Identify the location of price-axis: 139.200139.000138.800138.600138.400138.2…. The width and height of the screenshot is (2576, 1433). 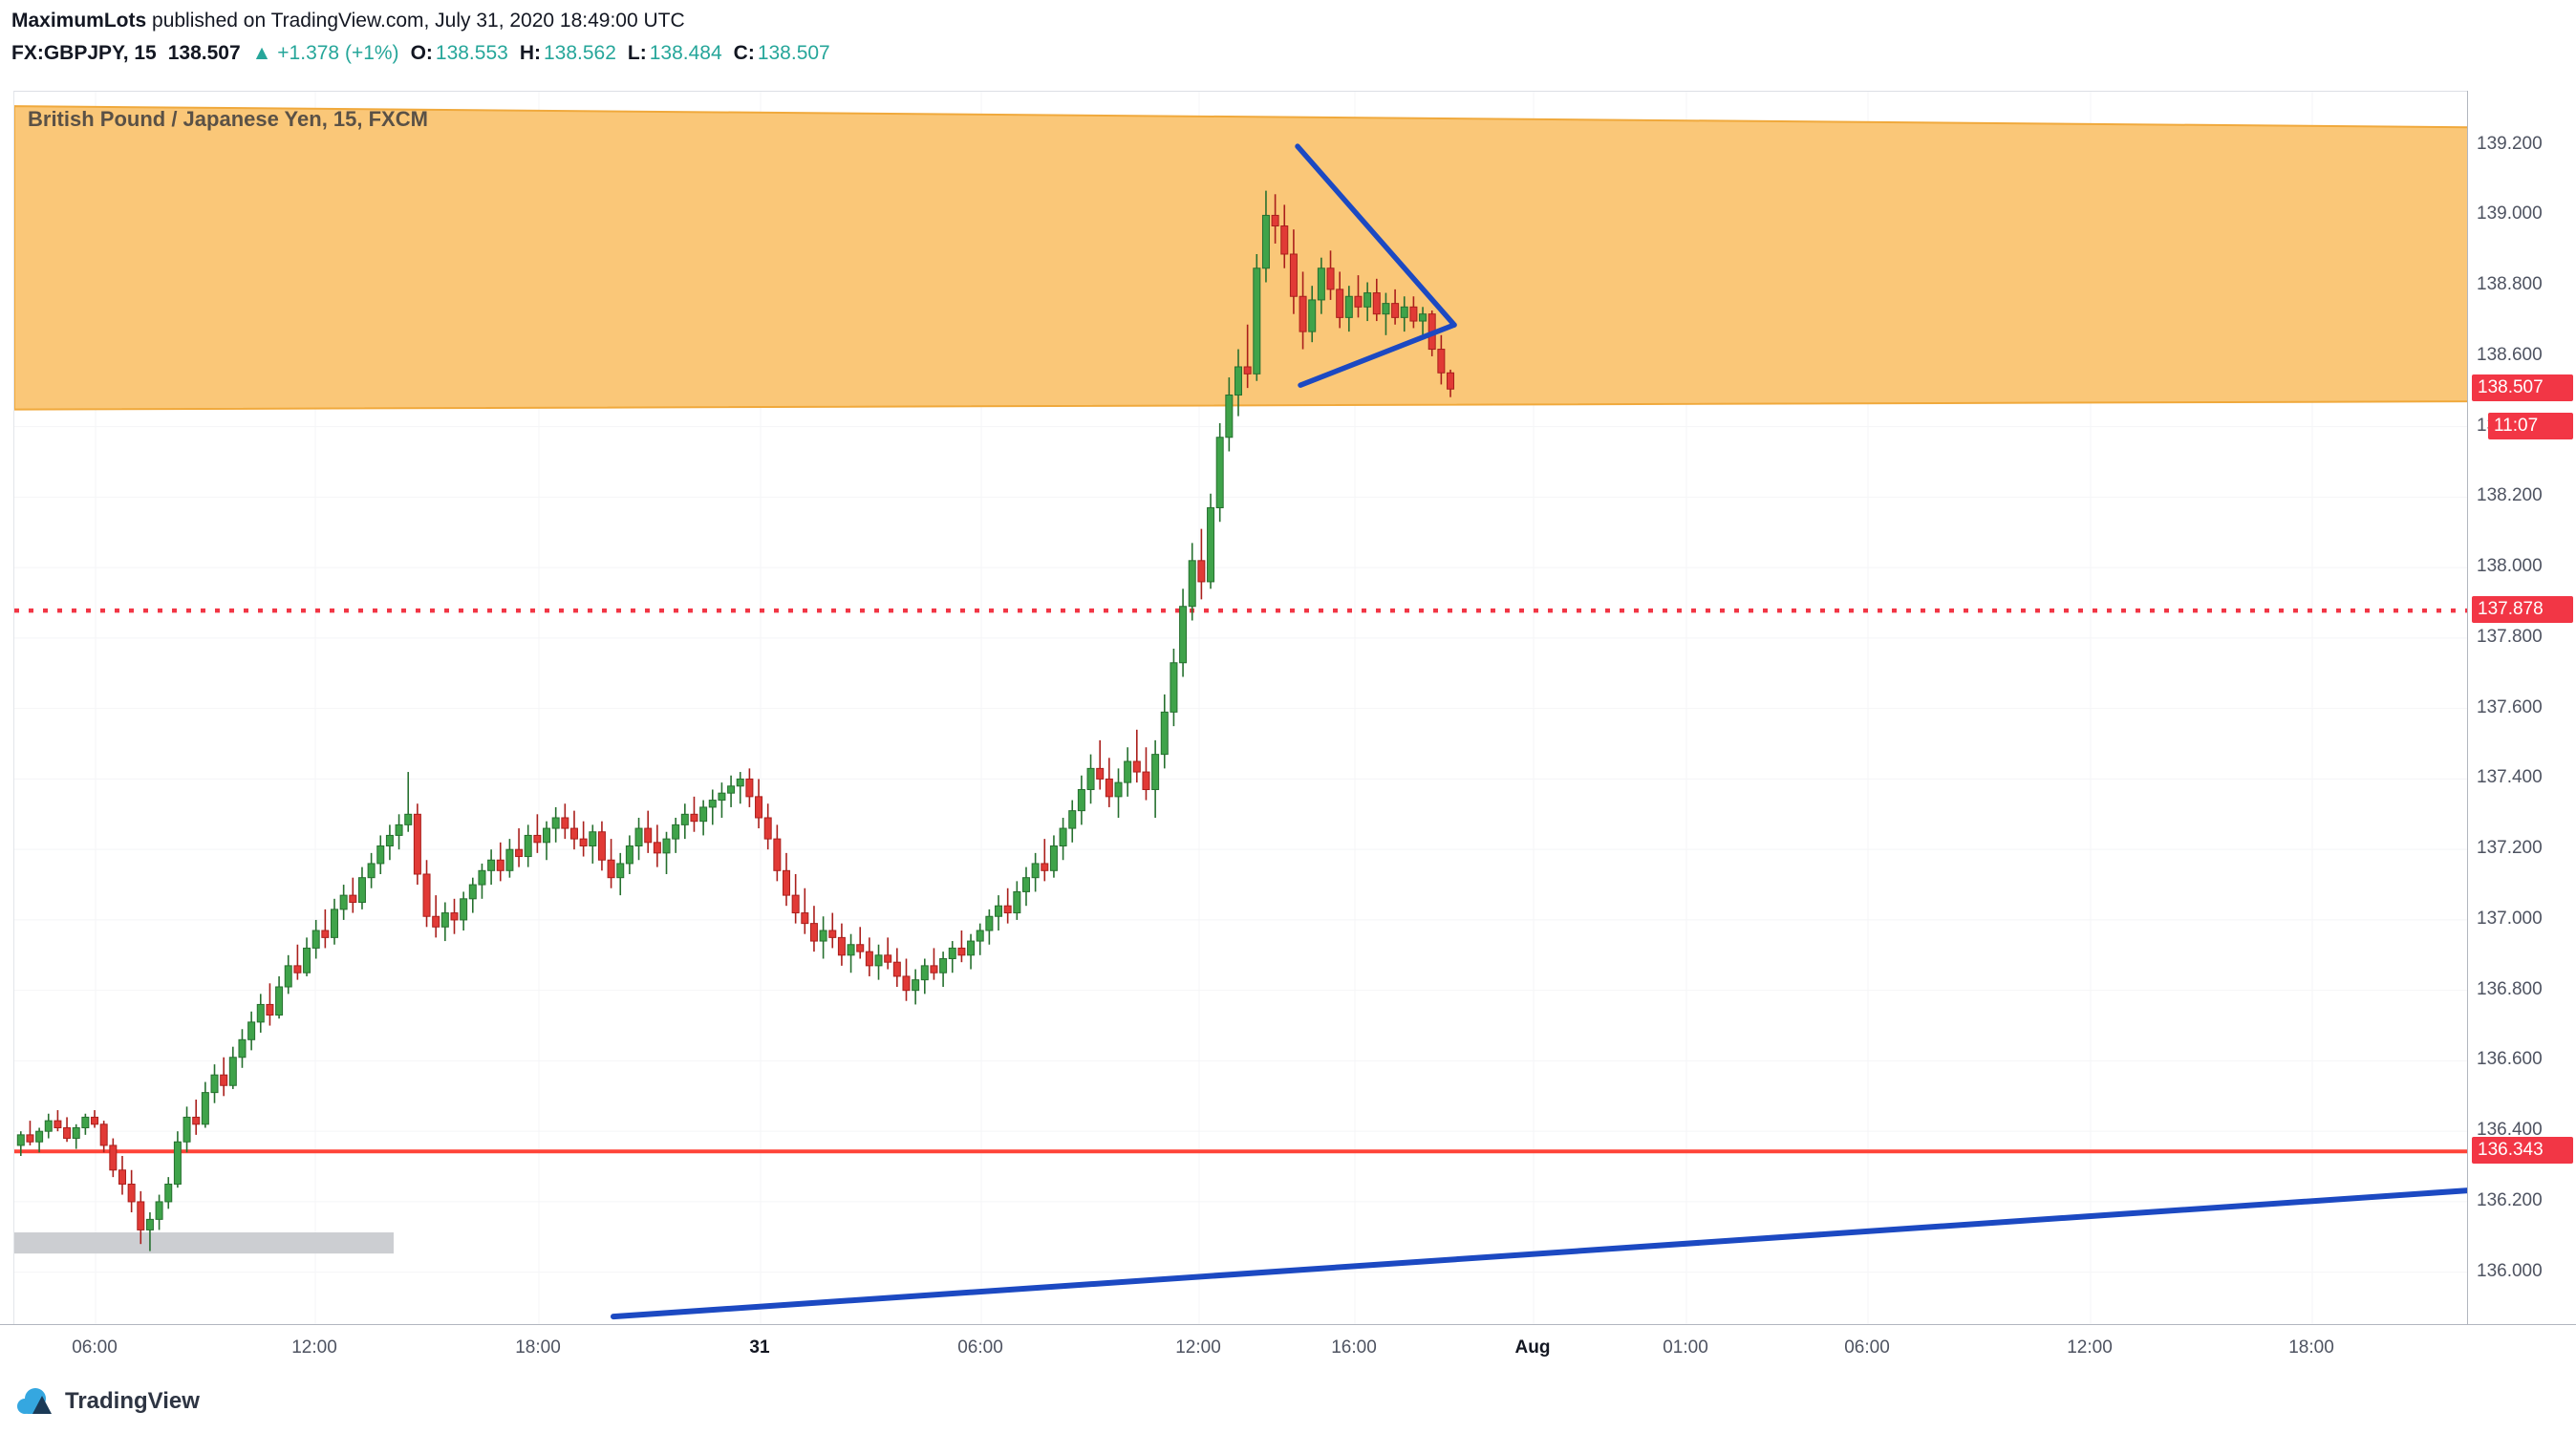
(2521, 708).